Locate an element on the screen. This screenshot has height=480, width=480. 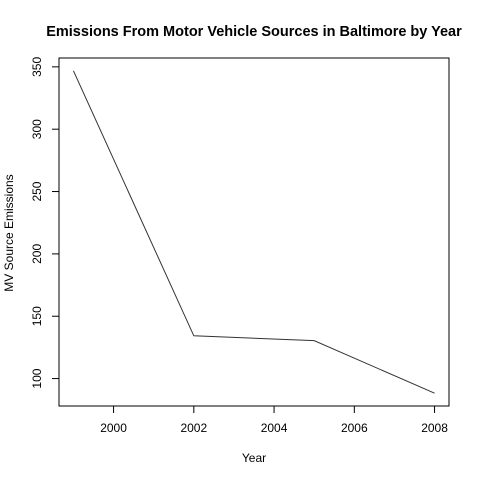
x-tick-label: 2004 is located at coordinates (274, 428).